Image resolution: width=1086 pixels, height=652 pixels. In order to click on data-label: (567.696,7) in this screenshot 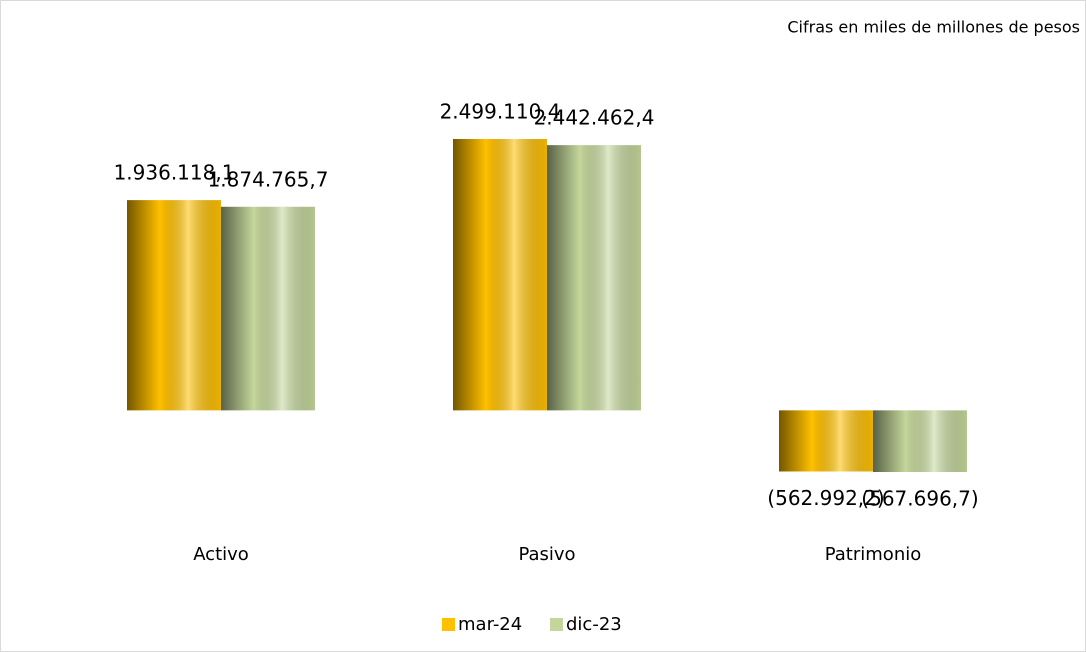, I will do `click(919, 499)`.